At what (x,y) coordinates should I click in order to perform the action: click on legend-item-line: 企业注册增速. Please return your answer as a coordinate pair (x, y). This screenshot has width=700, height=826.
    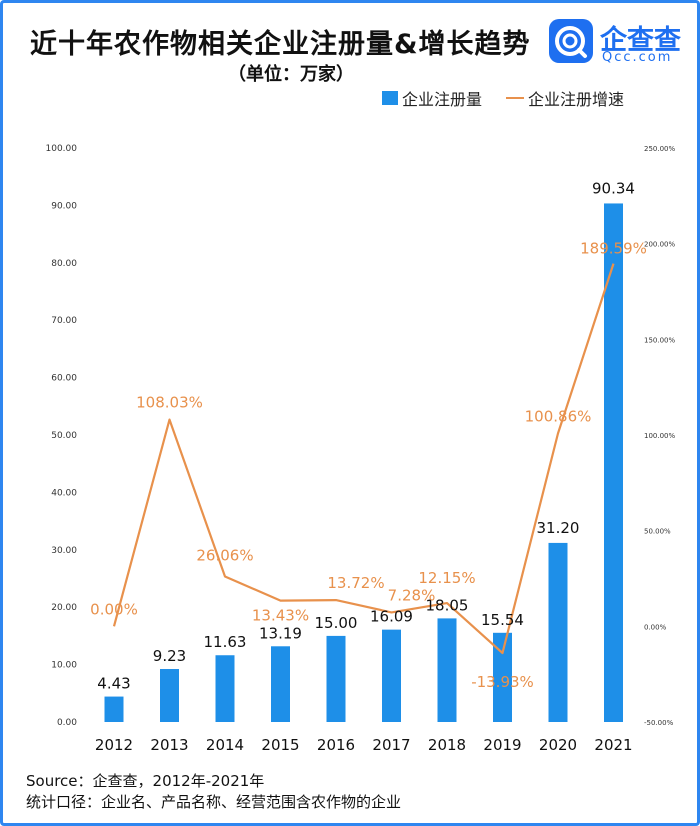
    Looking at the image, I should click on (565, 98).